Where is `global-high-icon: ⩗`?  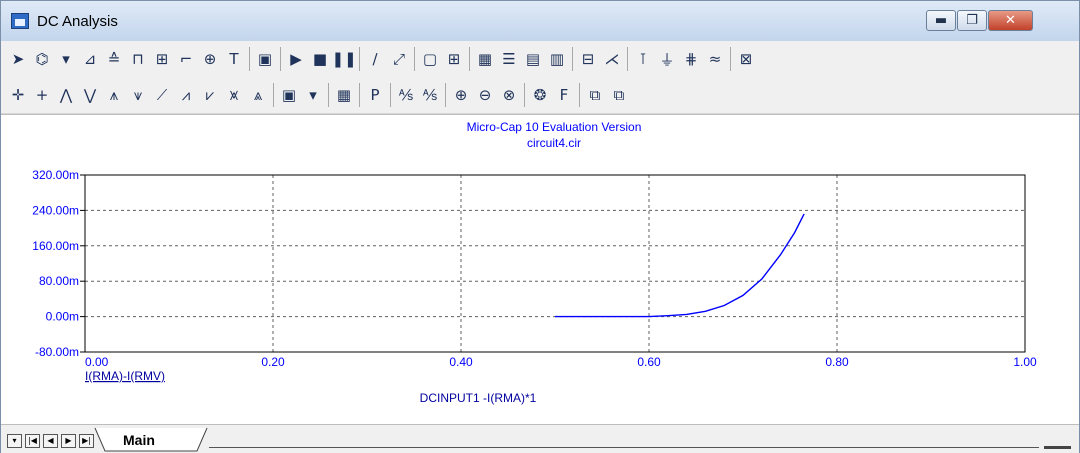 global-high-icon: ⩗ is located at coordinates (210, 95).